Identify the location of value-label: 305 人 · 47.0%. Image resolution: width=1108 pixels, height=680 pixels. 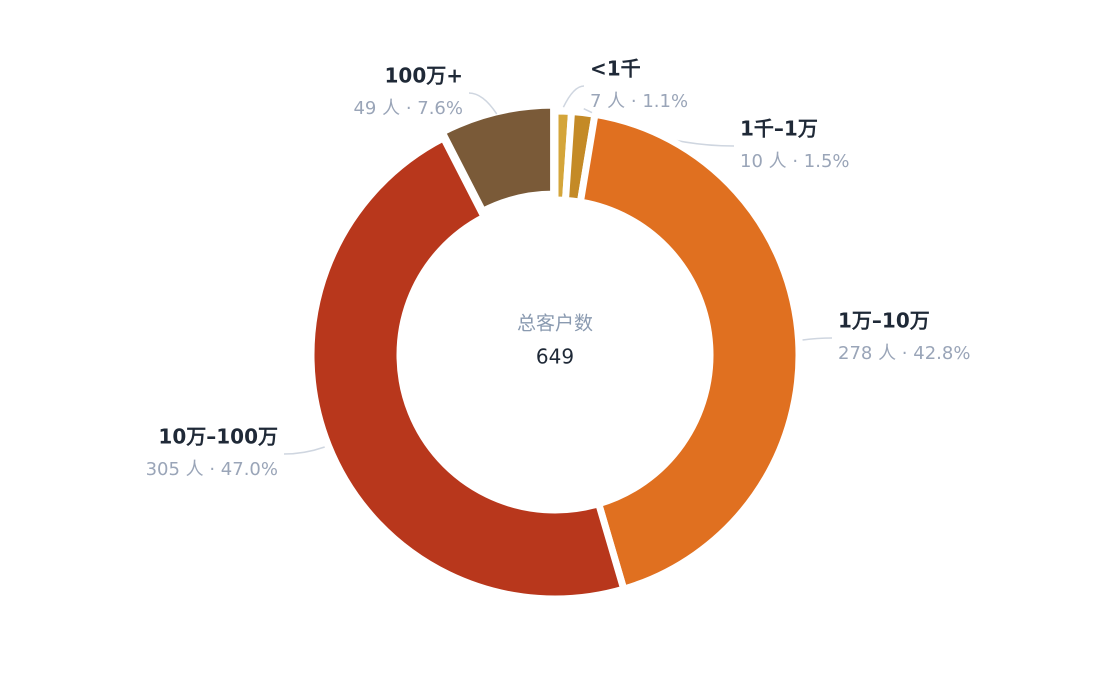
(212, 469).